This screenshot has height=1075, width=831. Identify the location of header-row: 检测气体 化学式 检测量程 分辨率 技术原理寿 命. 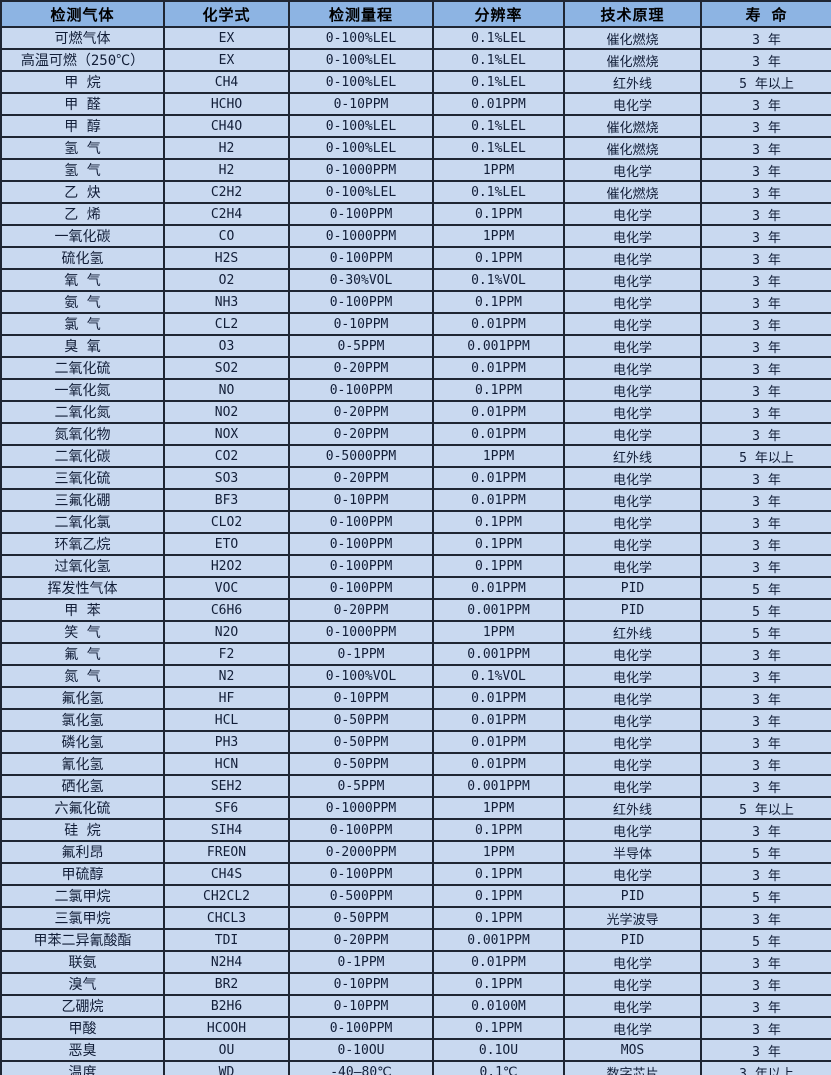
(415, 14).